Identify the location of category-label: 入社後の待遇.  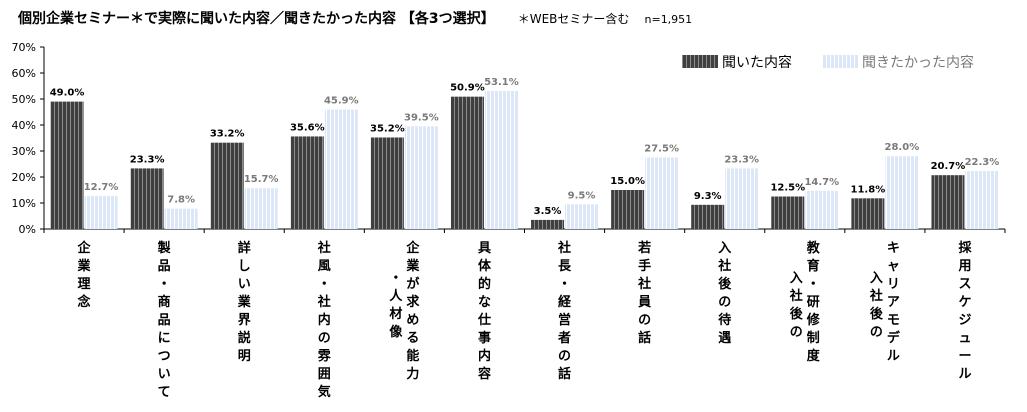
(724, 293).